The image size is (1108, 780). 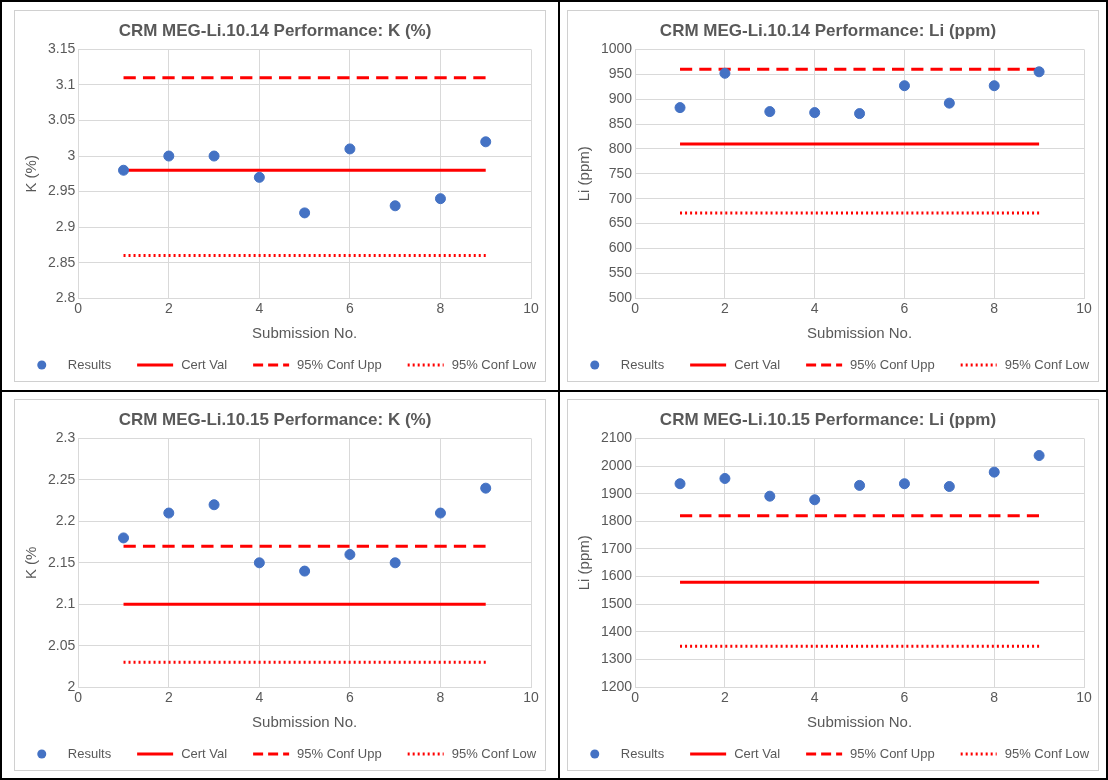 What do you see at coordinates (620, 172) in the screenshot?
I see `y-tick-label: 750` at bounding box center [620, 172].